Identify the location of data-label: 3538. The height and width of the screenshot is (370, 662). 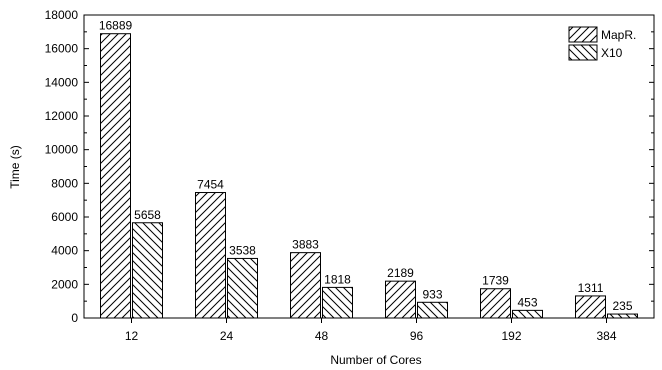
(242, 250).